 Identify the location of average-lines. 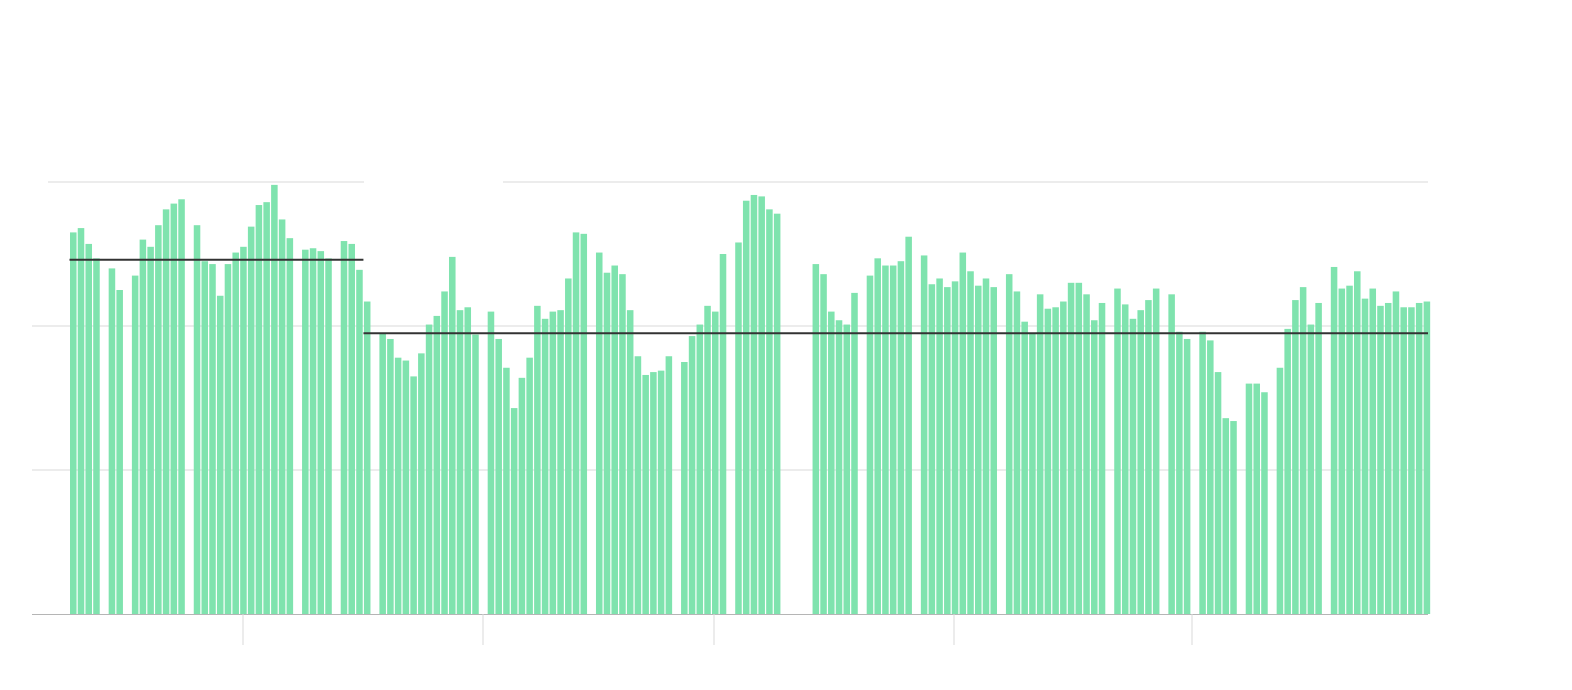
(748, 296).